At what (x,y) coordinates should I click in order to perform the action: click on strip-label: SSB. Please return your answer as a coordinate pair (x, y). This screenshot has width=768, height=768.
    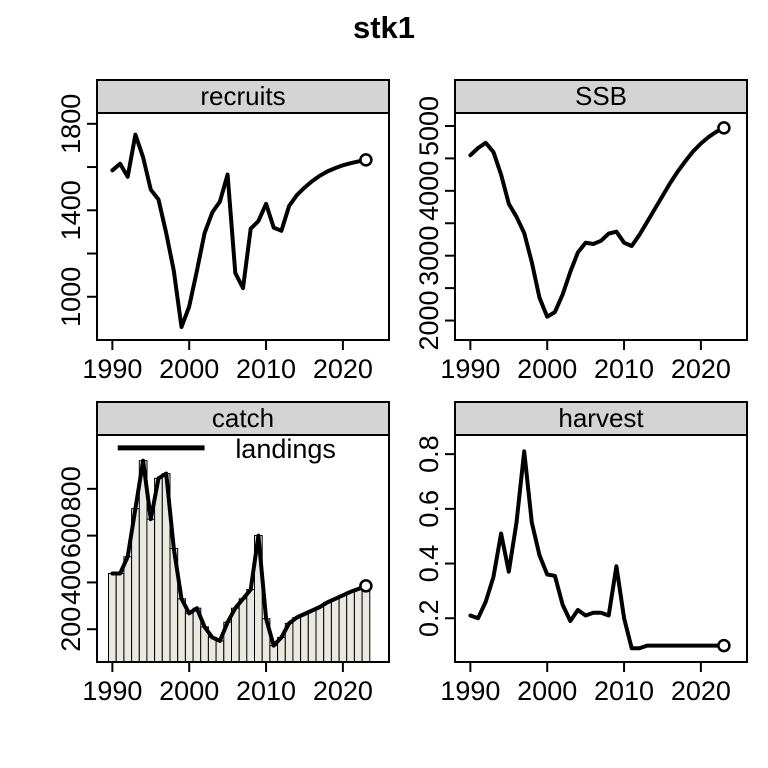
    Looking at the image, I should click on (601, 96).